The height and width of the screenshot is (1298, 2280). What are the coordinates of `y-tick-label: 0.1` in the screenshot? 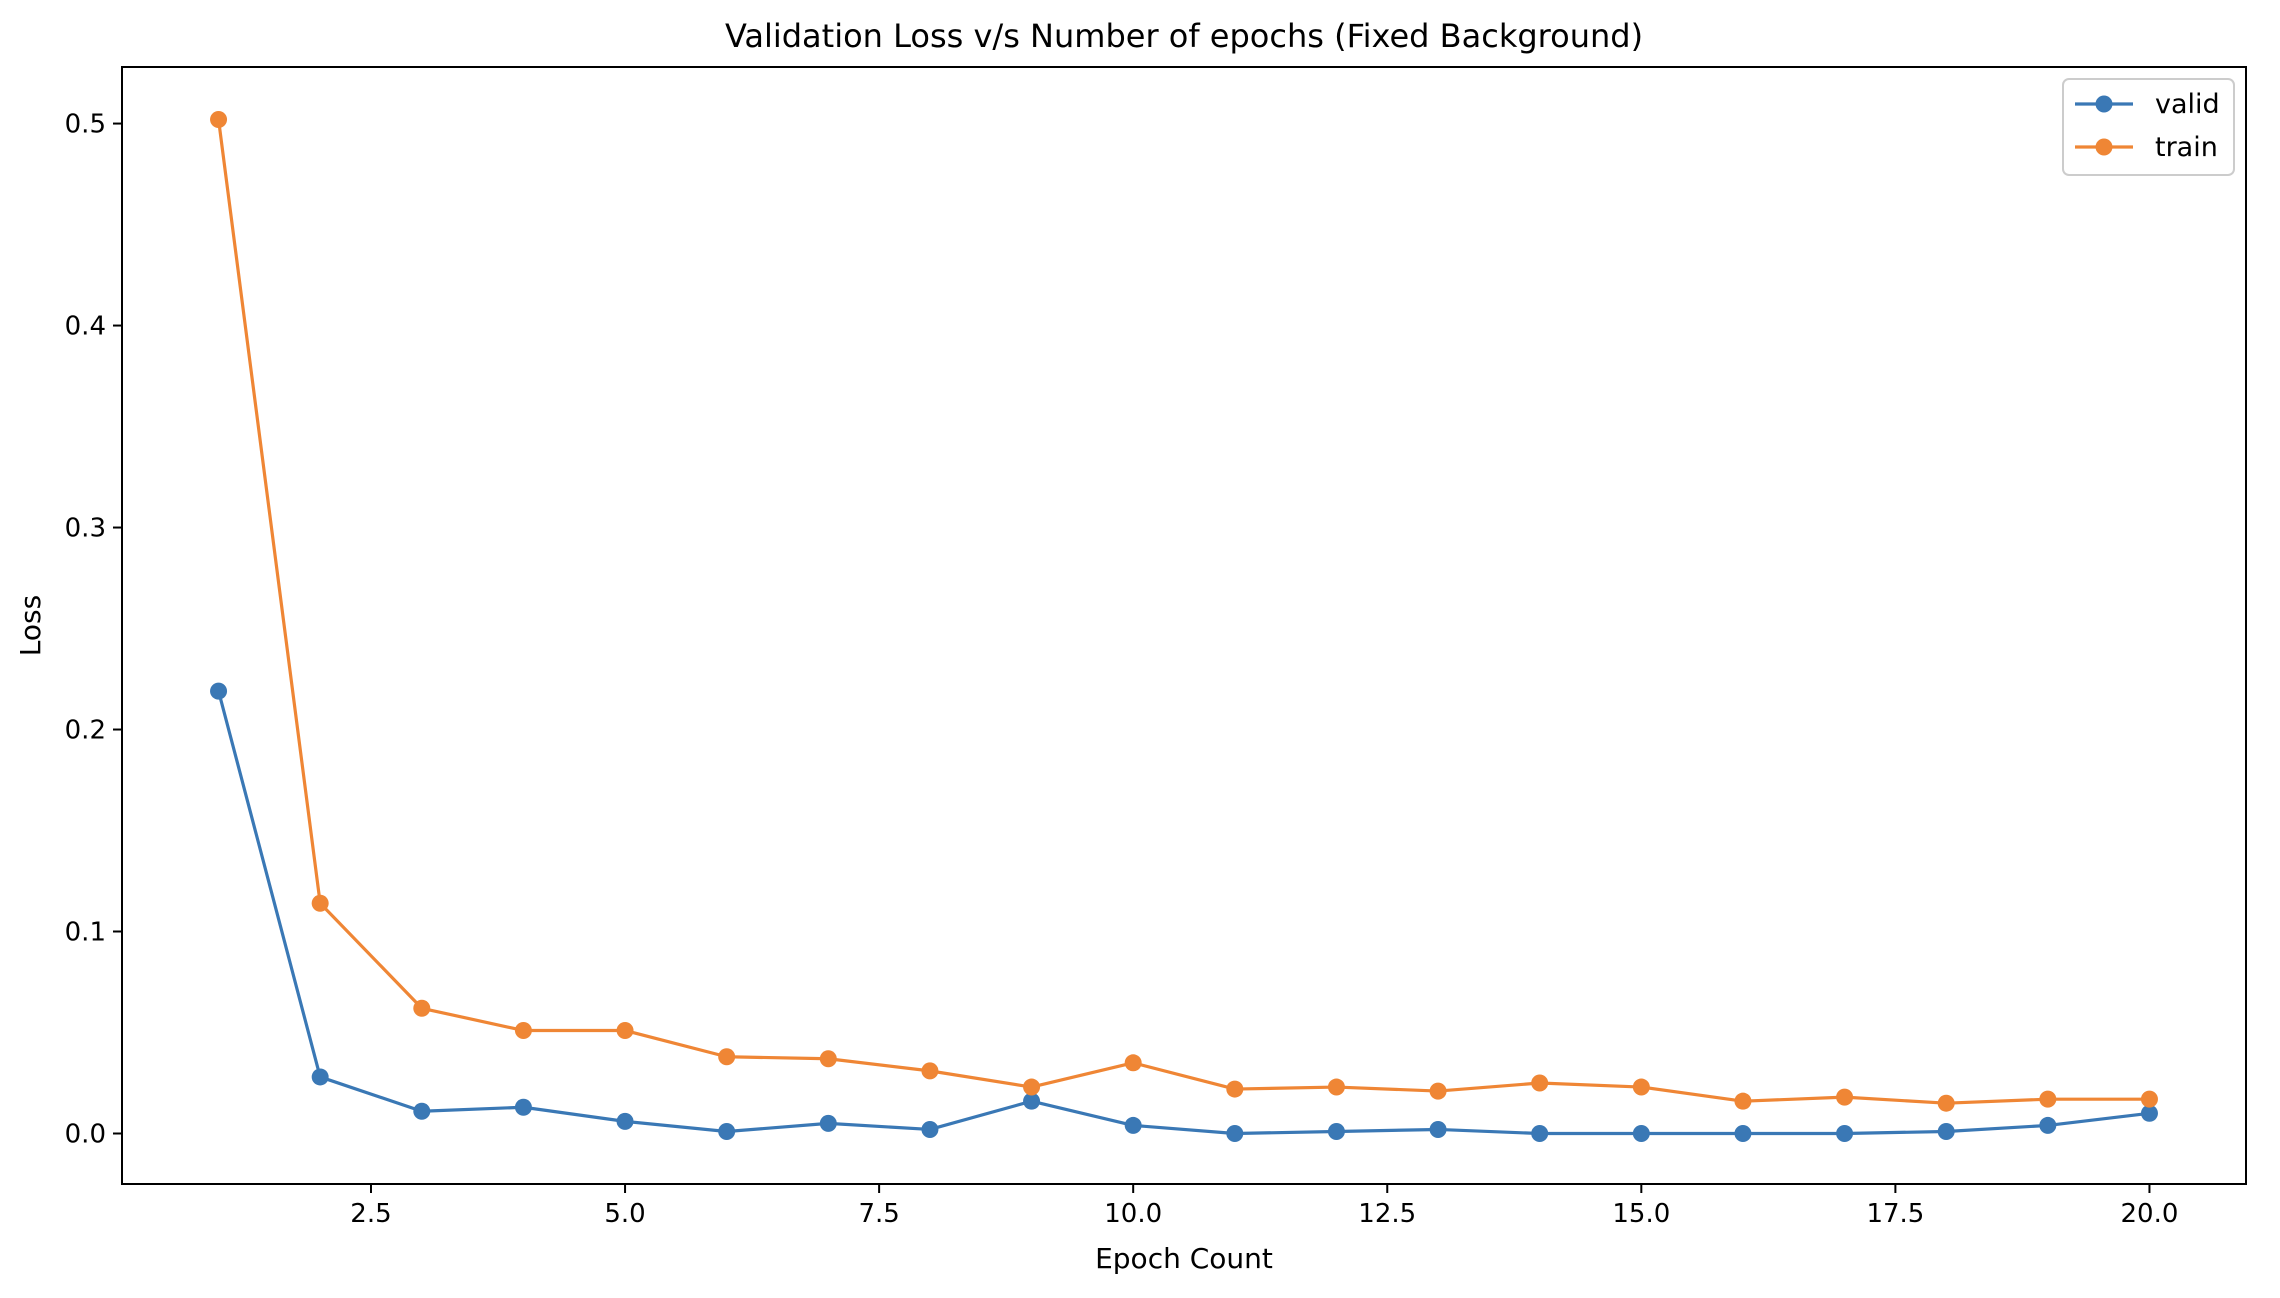 It's located at (85, 933).